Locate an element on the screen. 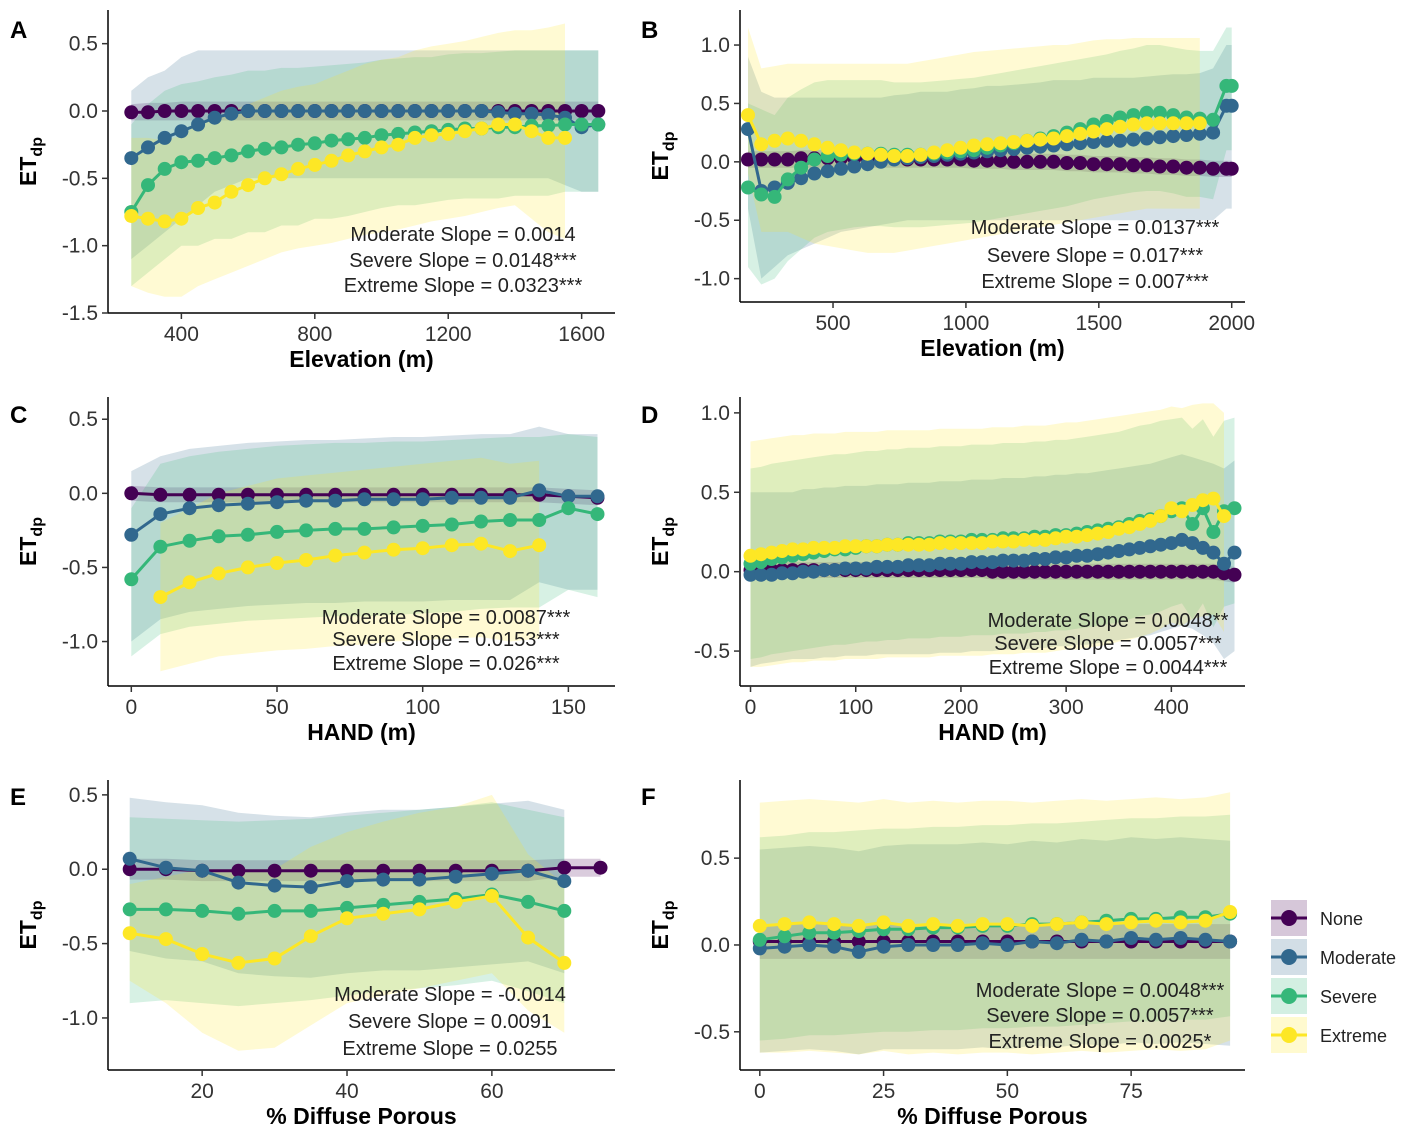 This screenshot has width=1421, height=1139. y-tick-label: 0.5 is located at coordinates (715, 858).